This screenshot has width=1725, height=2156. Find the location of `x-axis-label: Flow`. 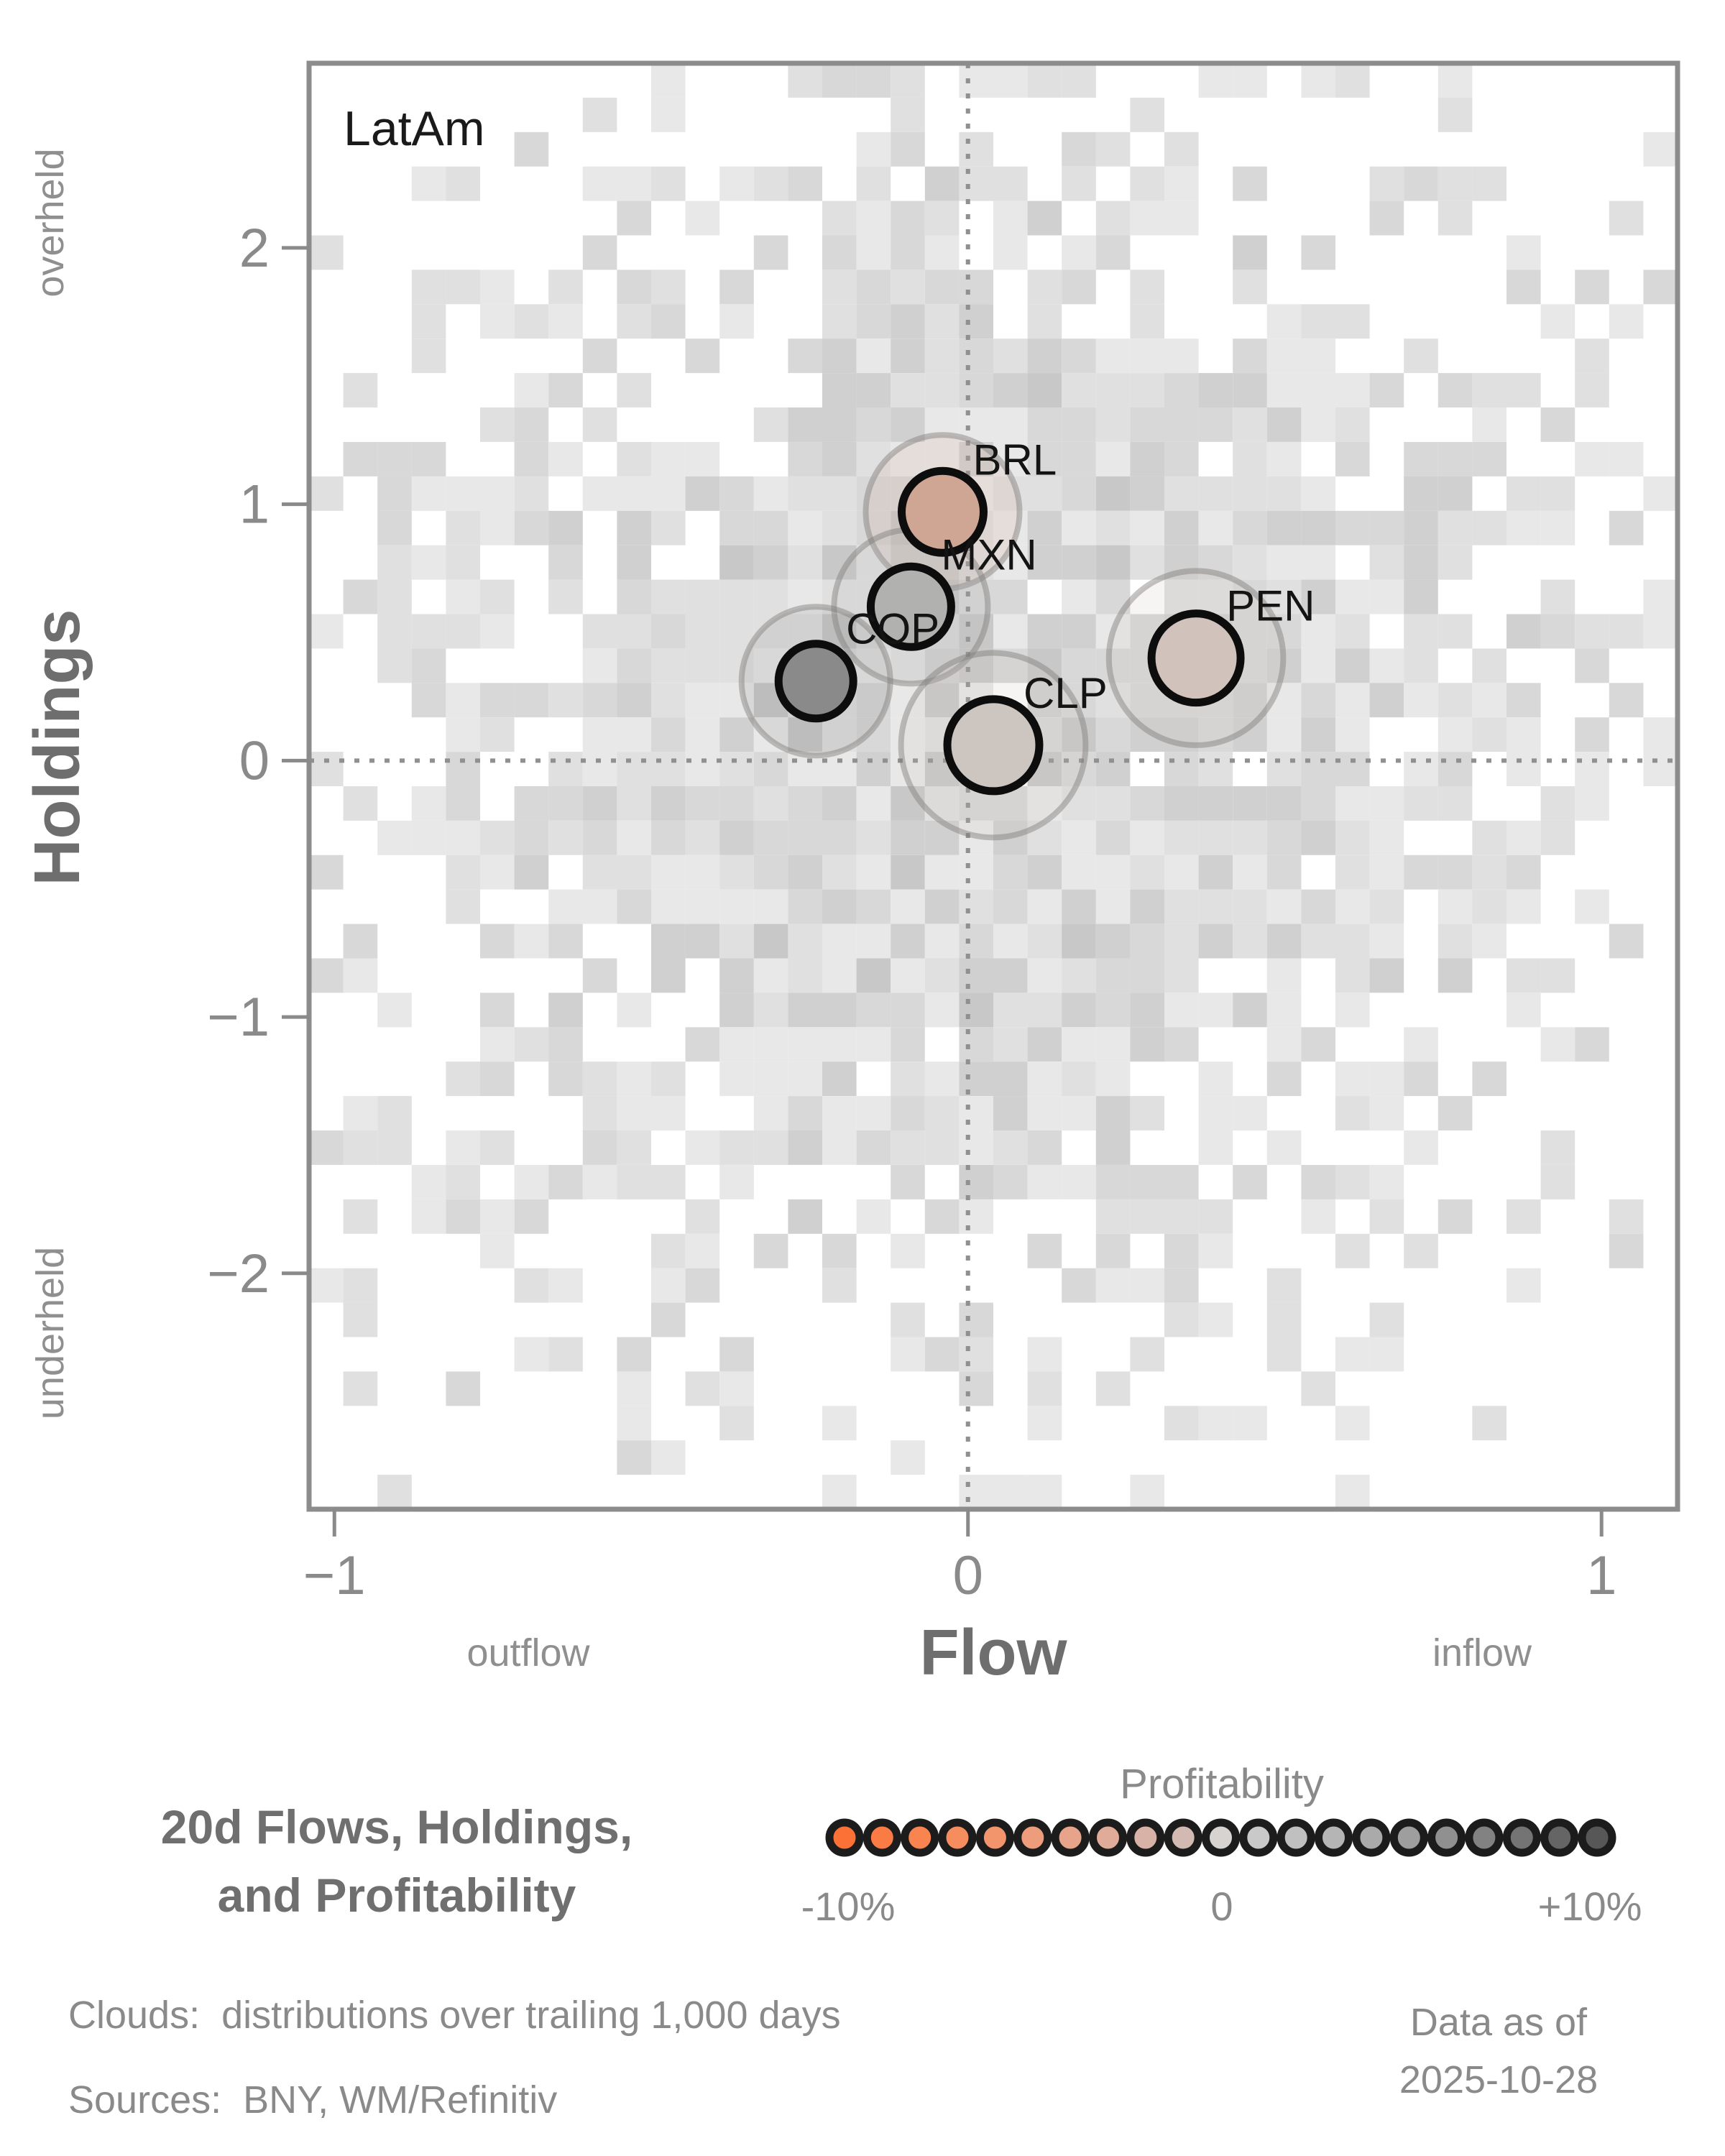

x-axis-label: Flow is located at coordinates (994, 1653).